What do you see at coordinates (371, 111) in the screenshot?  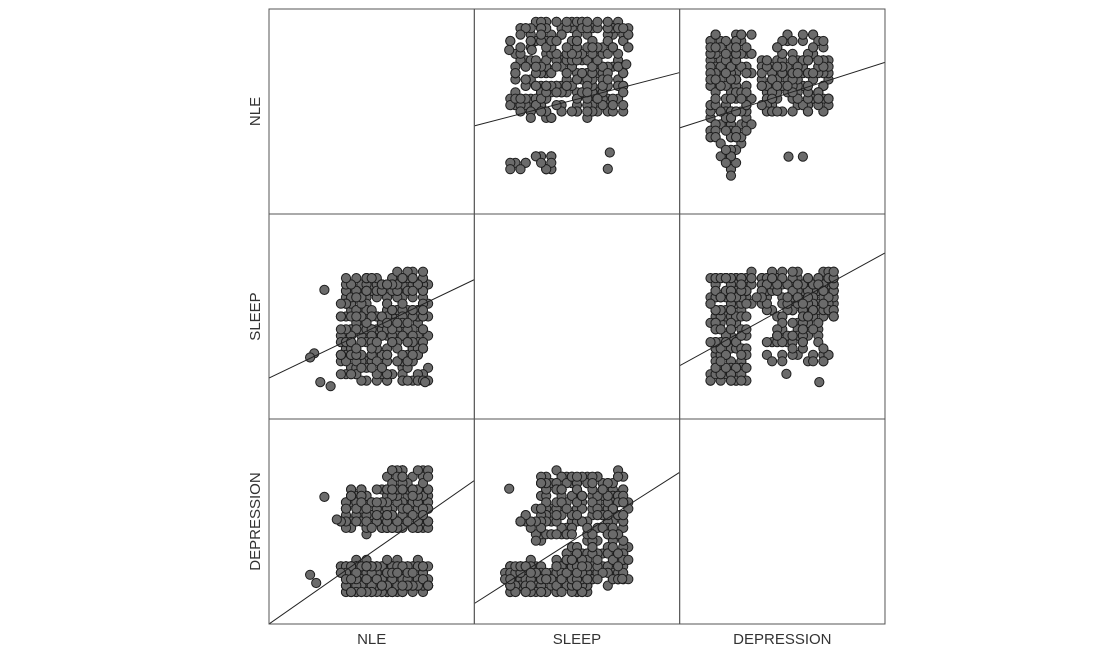 I see `diagonal-cell-empty` at bounding box center [371, 111].